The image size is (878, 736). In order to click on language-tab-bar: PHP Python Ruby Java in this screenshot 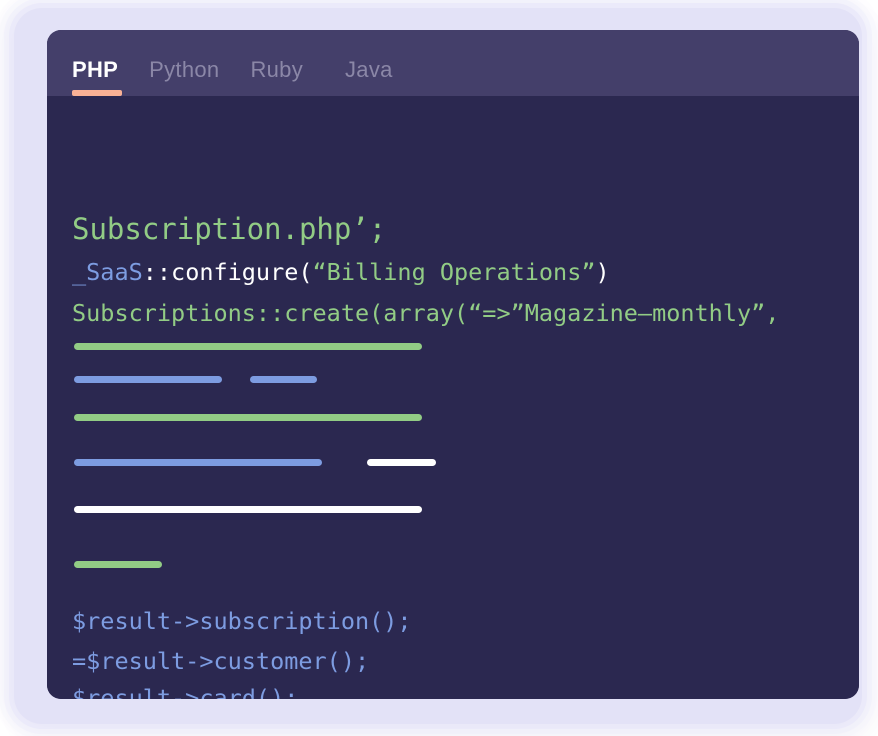, I will do `click(453, 63)`.